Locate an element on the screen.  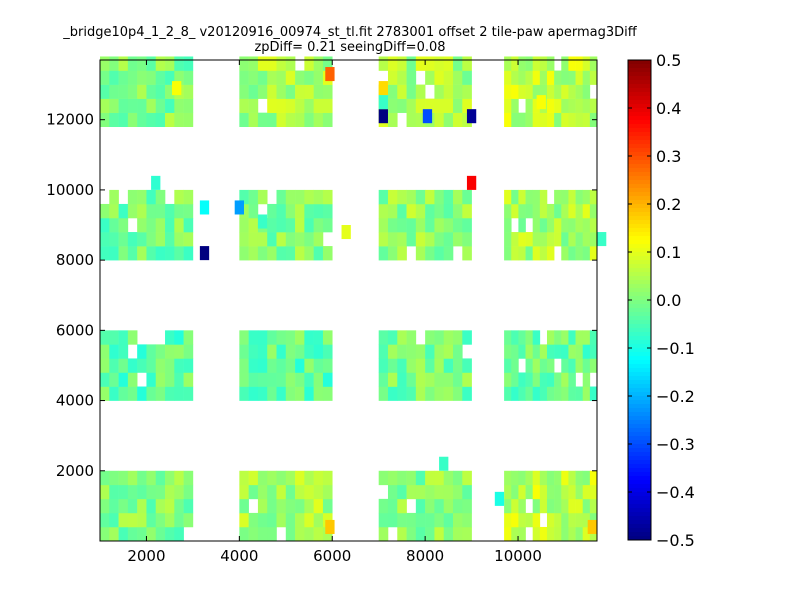
chart-title-line-2: zpDiff= 0.21 seeingDiff=0.08 is located at coordinates (350, 47).